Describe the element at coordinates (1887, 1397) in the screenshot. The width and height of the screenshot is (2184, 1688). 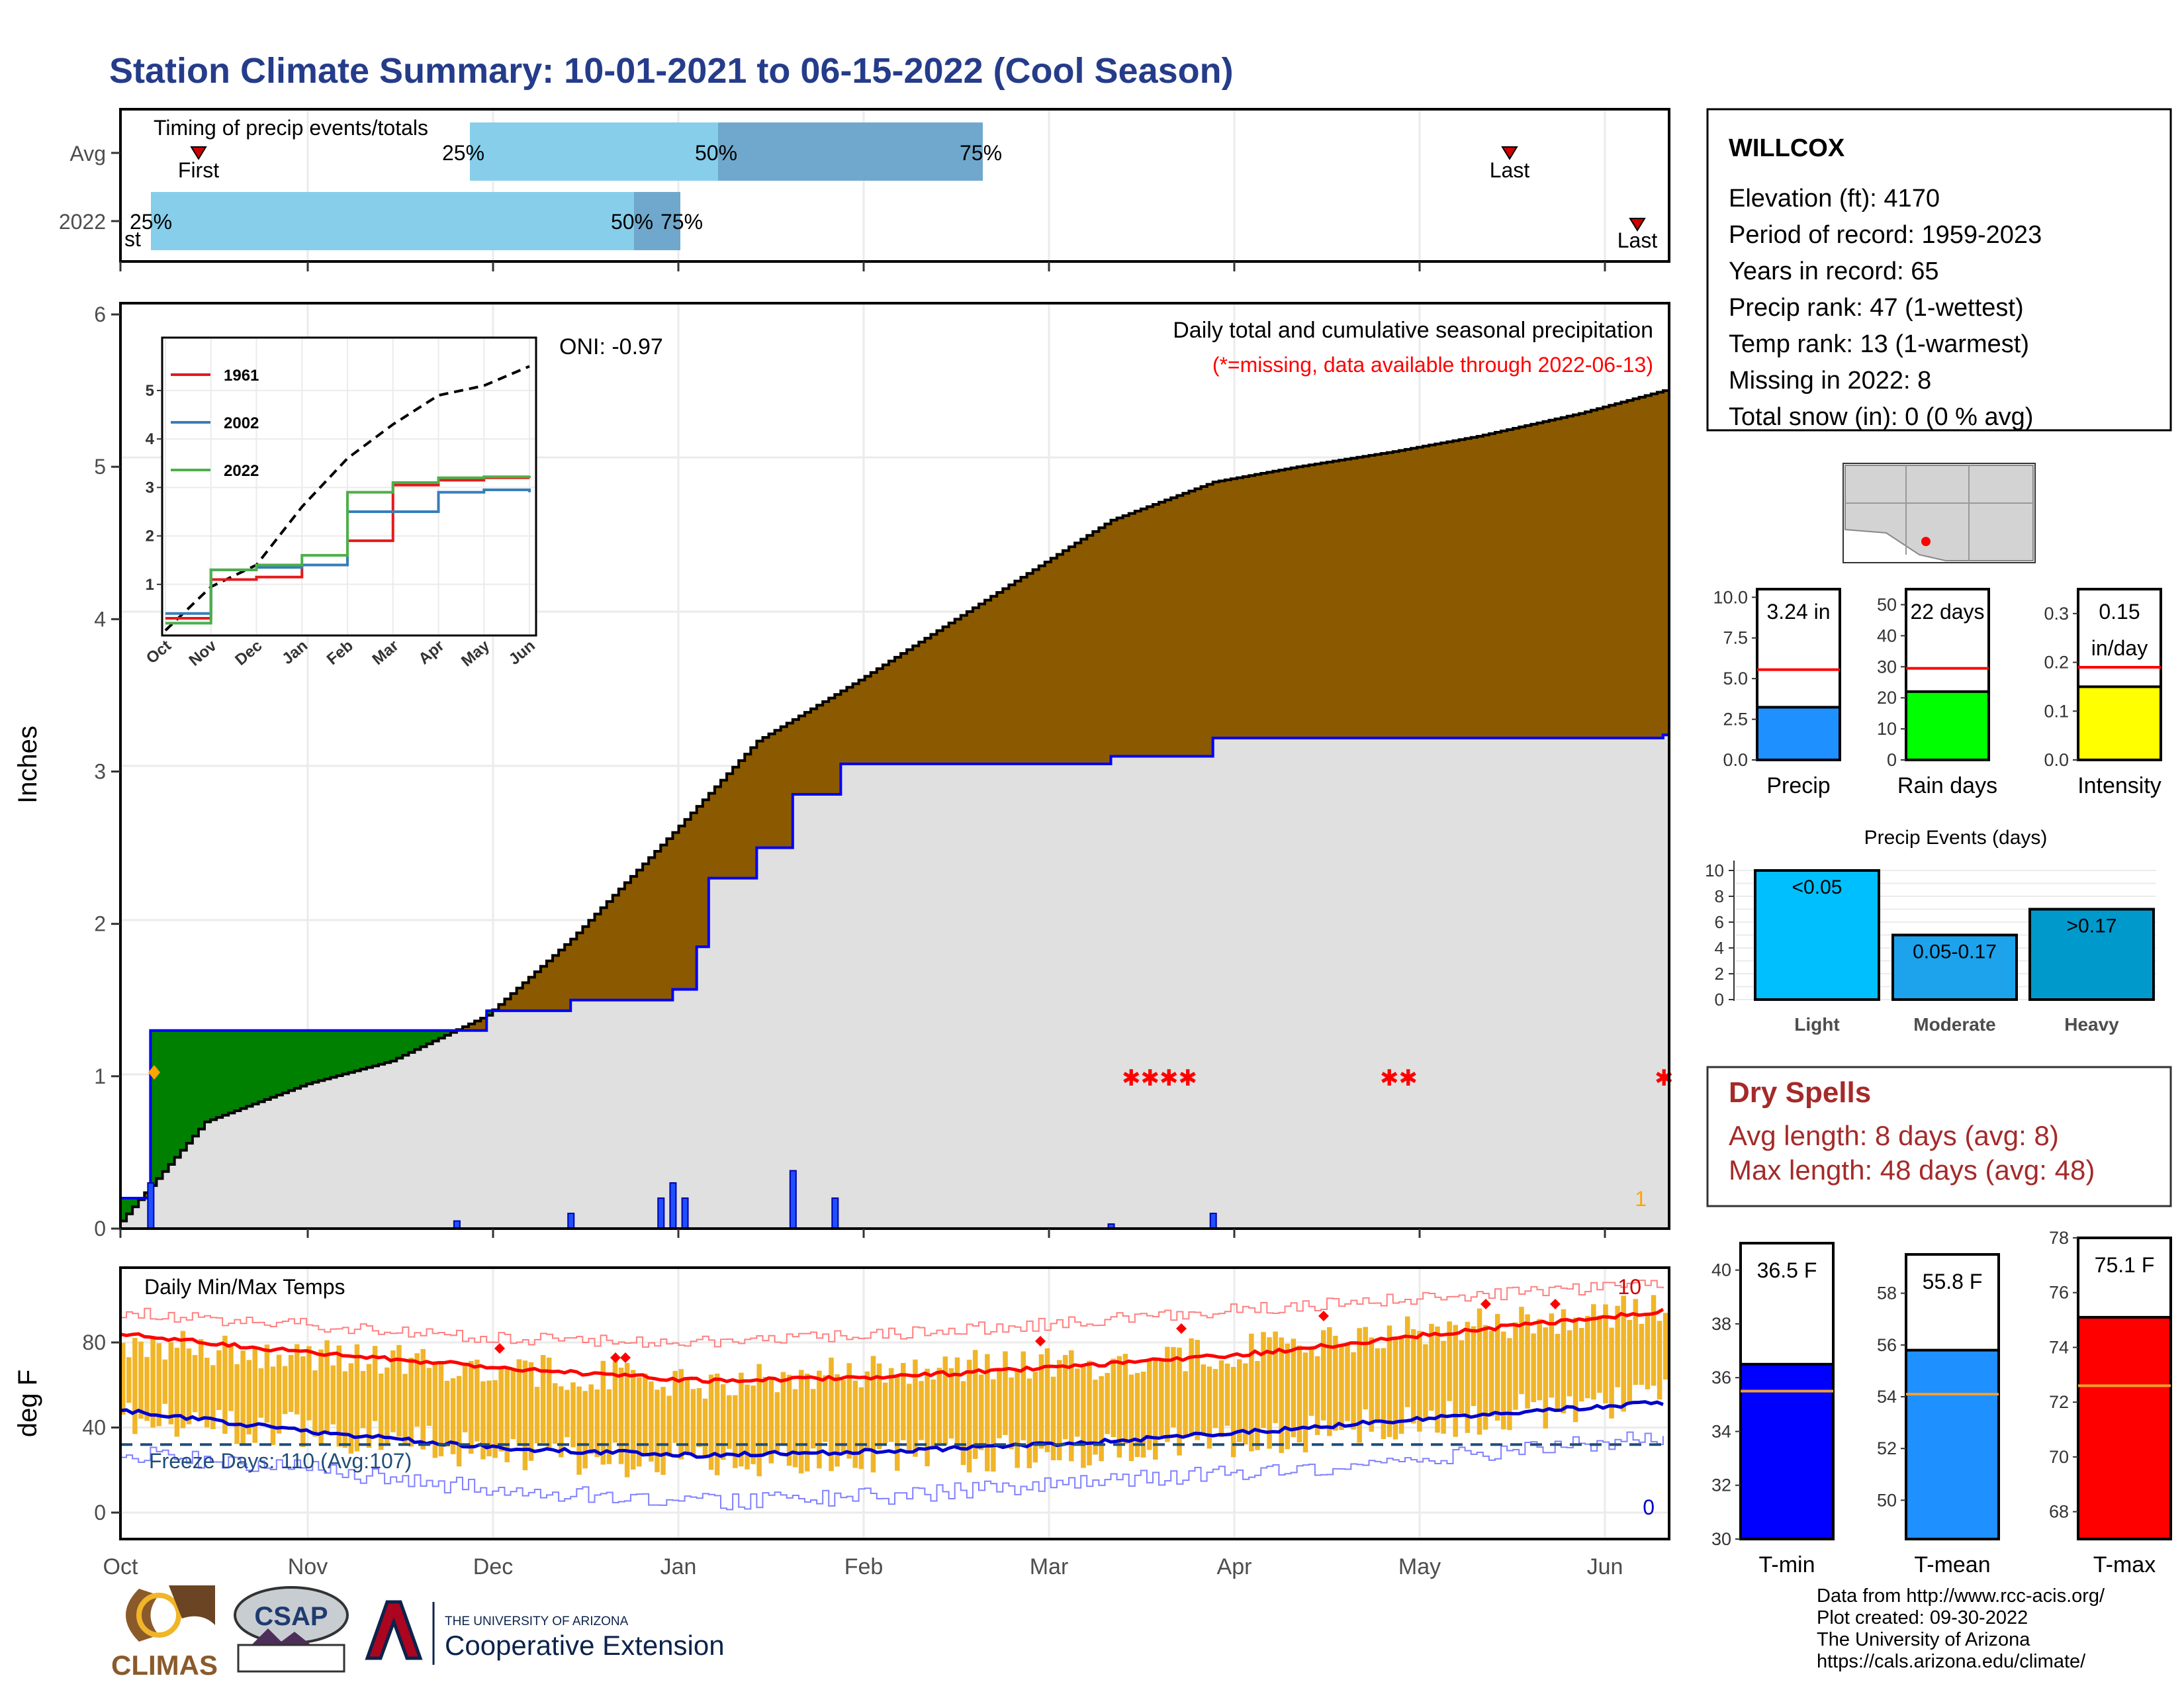
I see `temp-summary-tick-label: 54` at that location.